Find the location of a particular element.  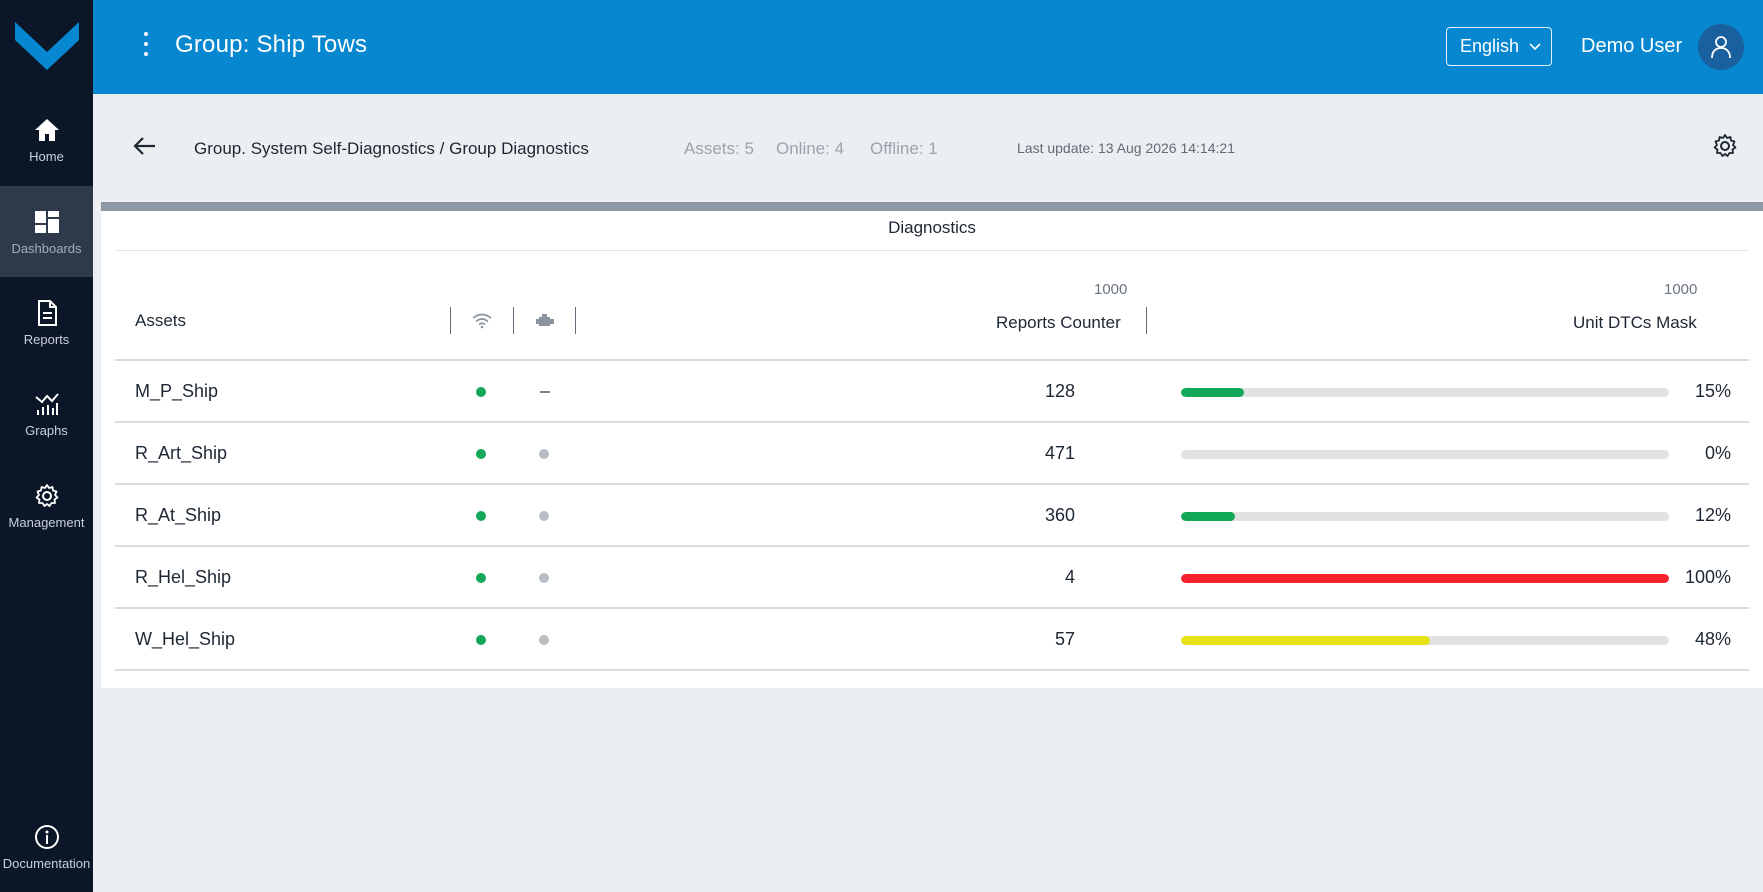

user-icon is located at coordinates (1721, 47).